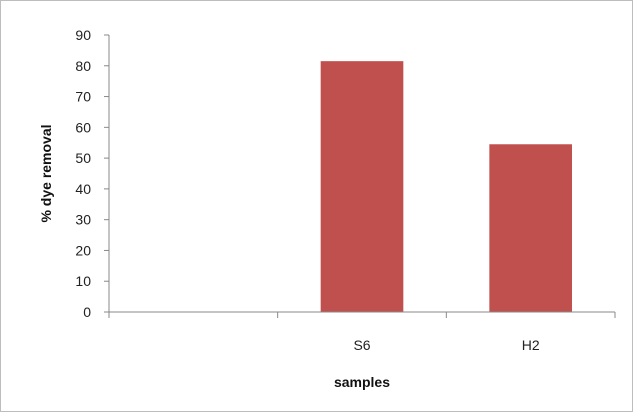 Image resolution: width=633 pixels, height=412 pixels. I want to click on x-tick-label: S6, so click(361, 345).